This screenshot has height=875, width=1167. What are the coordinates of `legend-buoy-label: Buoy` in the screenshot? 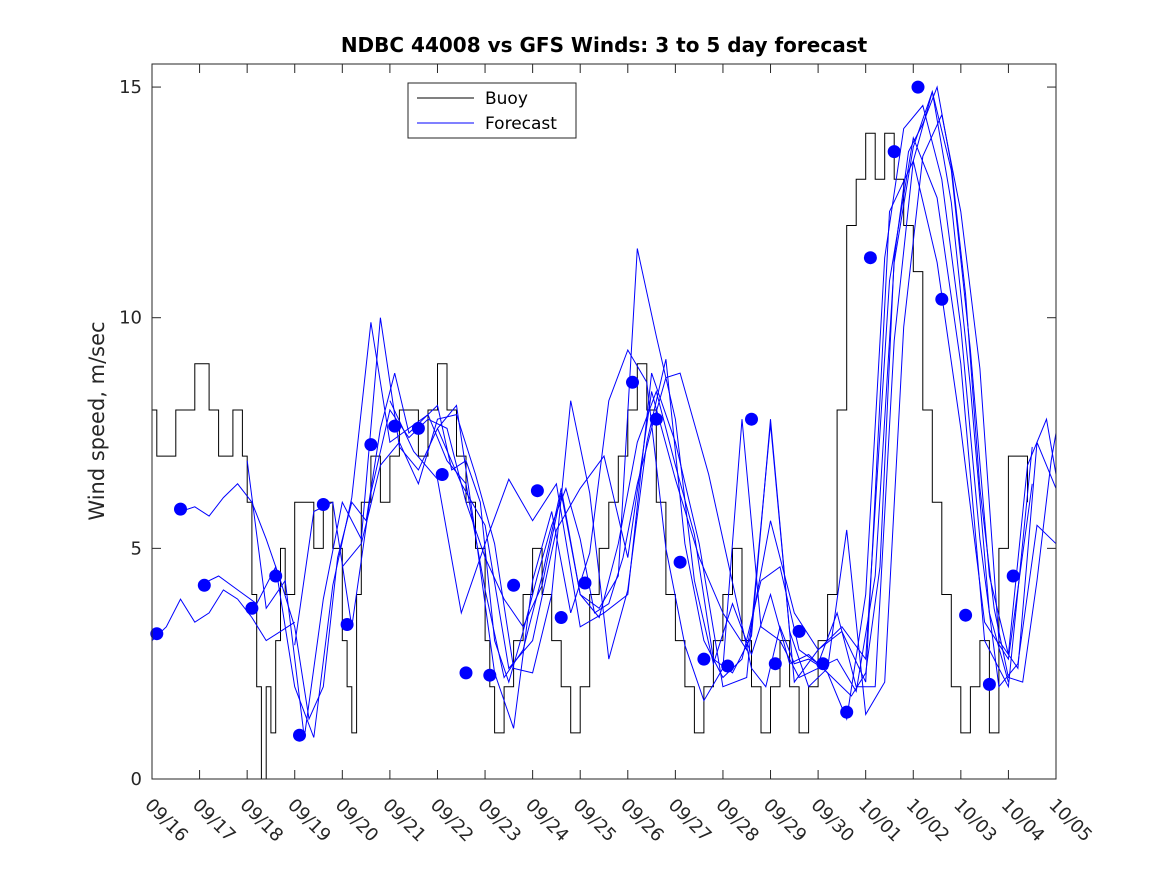 It's located at (506, 99).